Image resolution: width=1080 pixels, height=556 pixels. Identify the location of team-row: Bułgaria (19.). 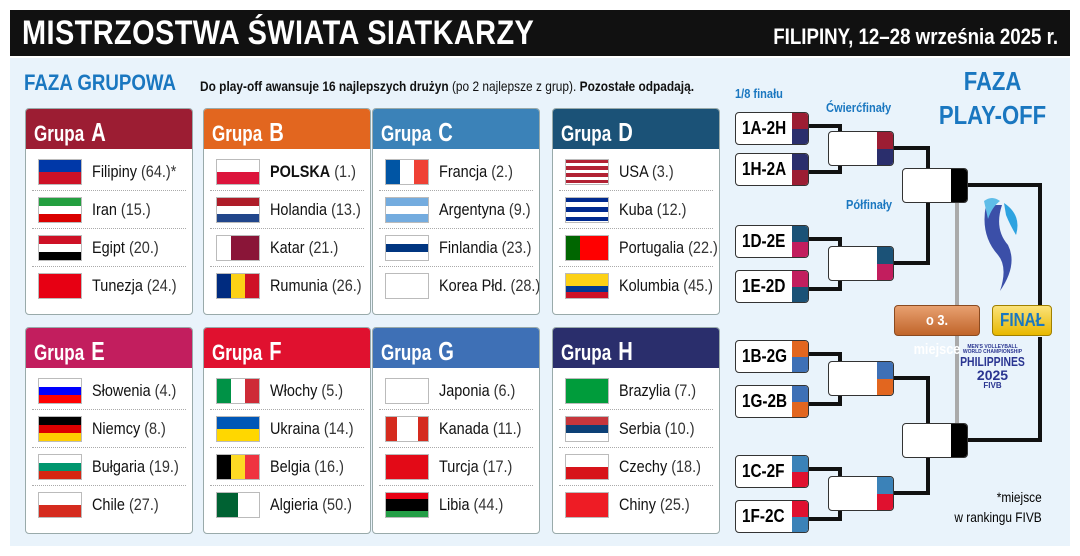
(109, 467).